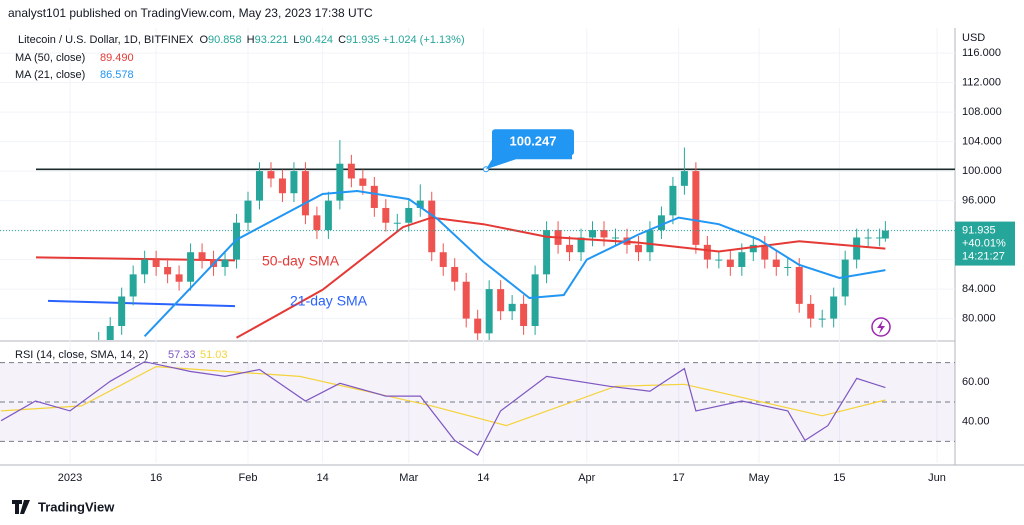 The image size is (1024, 525). Describe the element at coordinates (76, 506) in the screenshot. I see `footer-logo: TradingView` at that location.